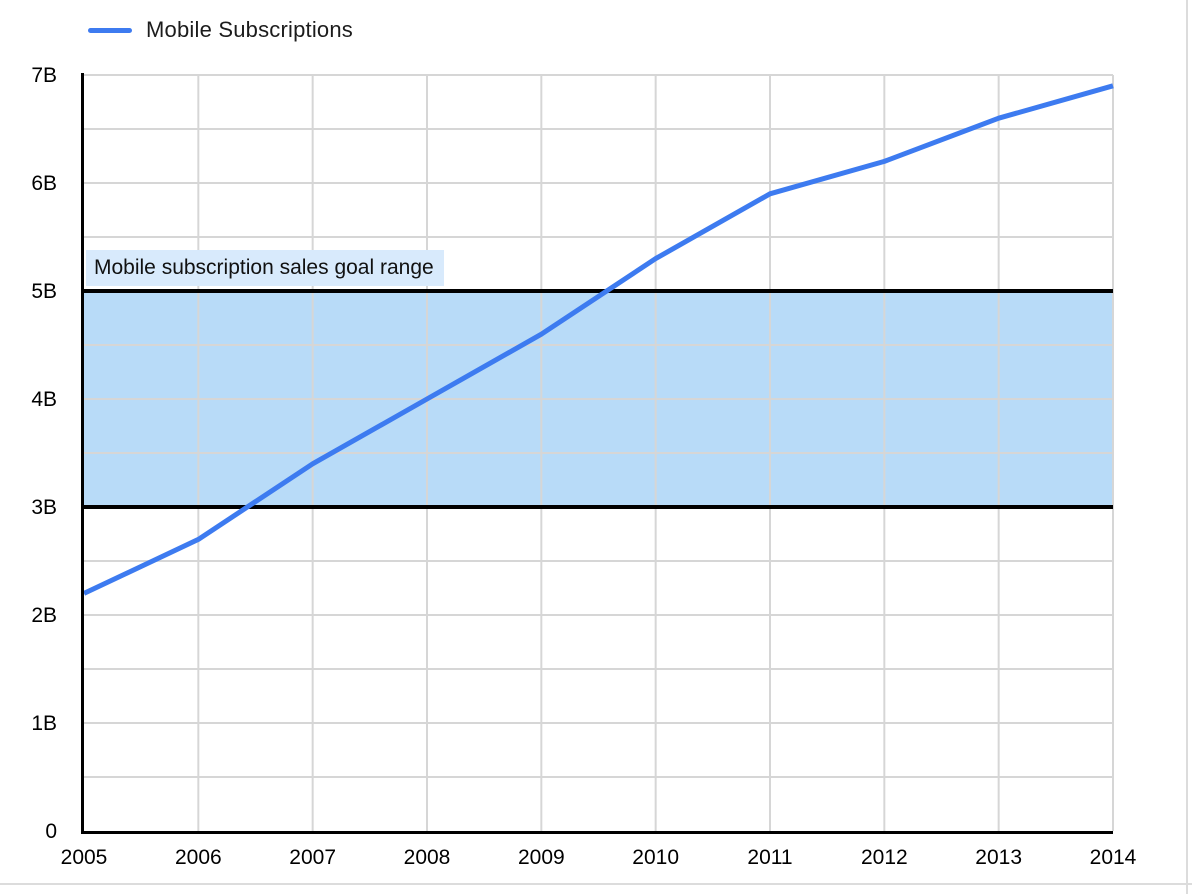  What do you see at coordinates (51, 831) in the screenshot?
I see `y-tick-label: 0` at bounding box center [51, 831].